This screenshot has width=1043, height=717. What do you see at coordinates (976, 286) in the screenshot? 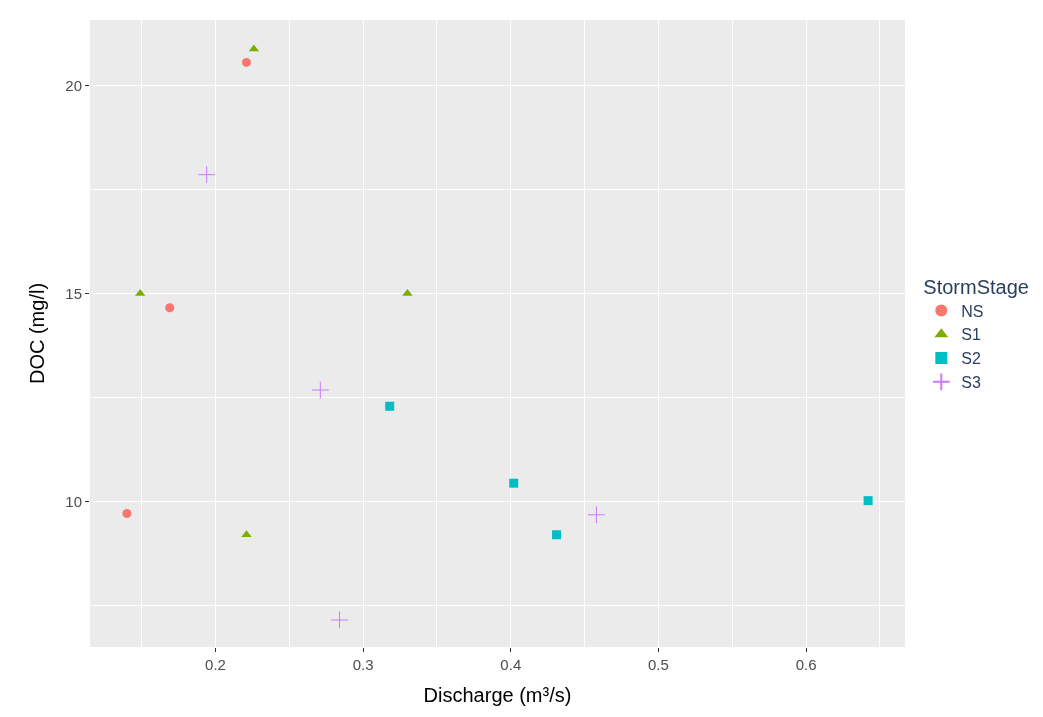
I see `legend-title: StormStage` at bounding box center [976, 286].